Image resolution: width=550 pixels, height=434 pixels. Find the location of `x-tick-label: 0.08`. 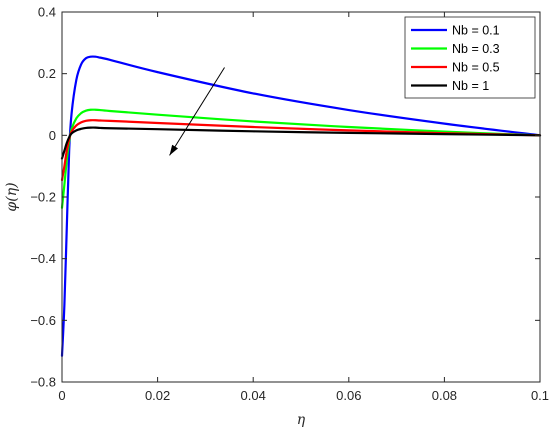

x-tick-label: 0.08 is located at coordinates (444, 395).